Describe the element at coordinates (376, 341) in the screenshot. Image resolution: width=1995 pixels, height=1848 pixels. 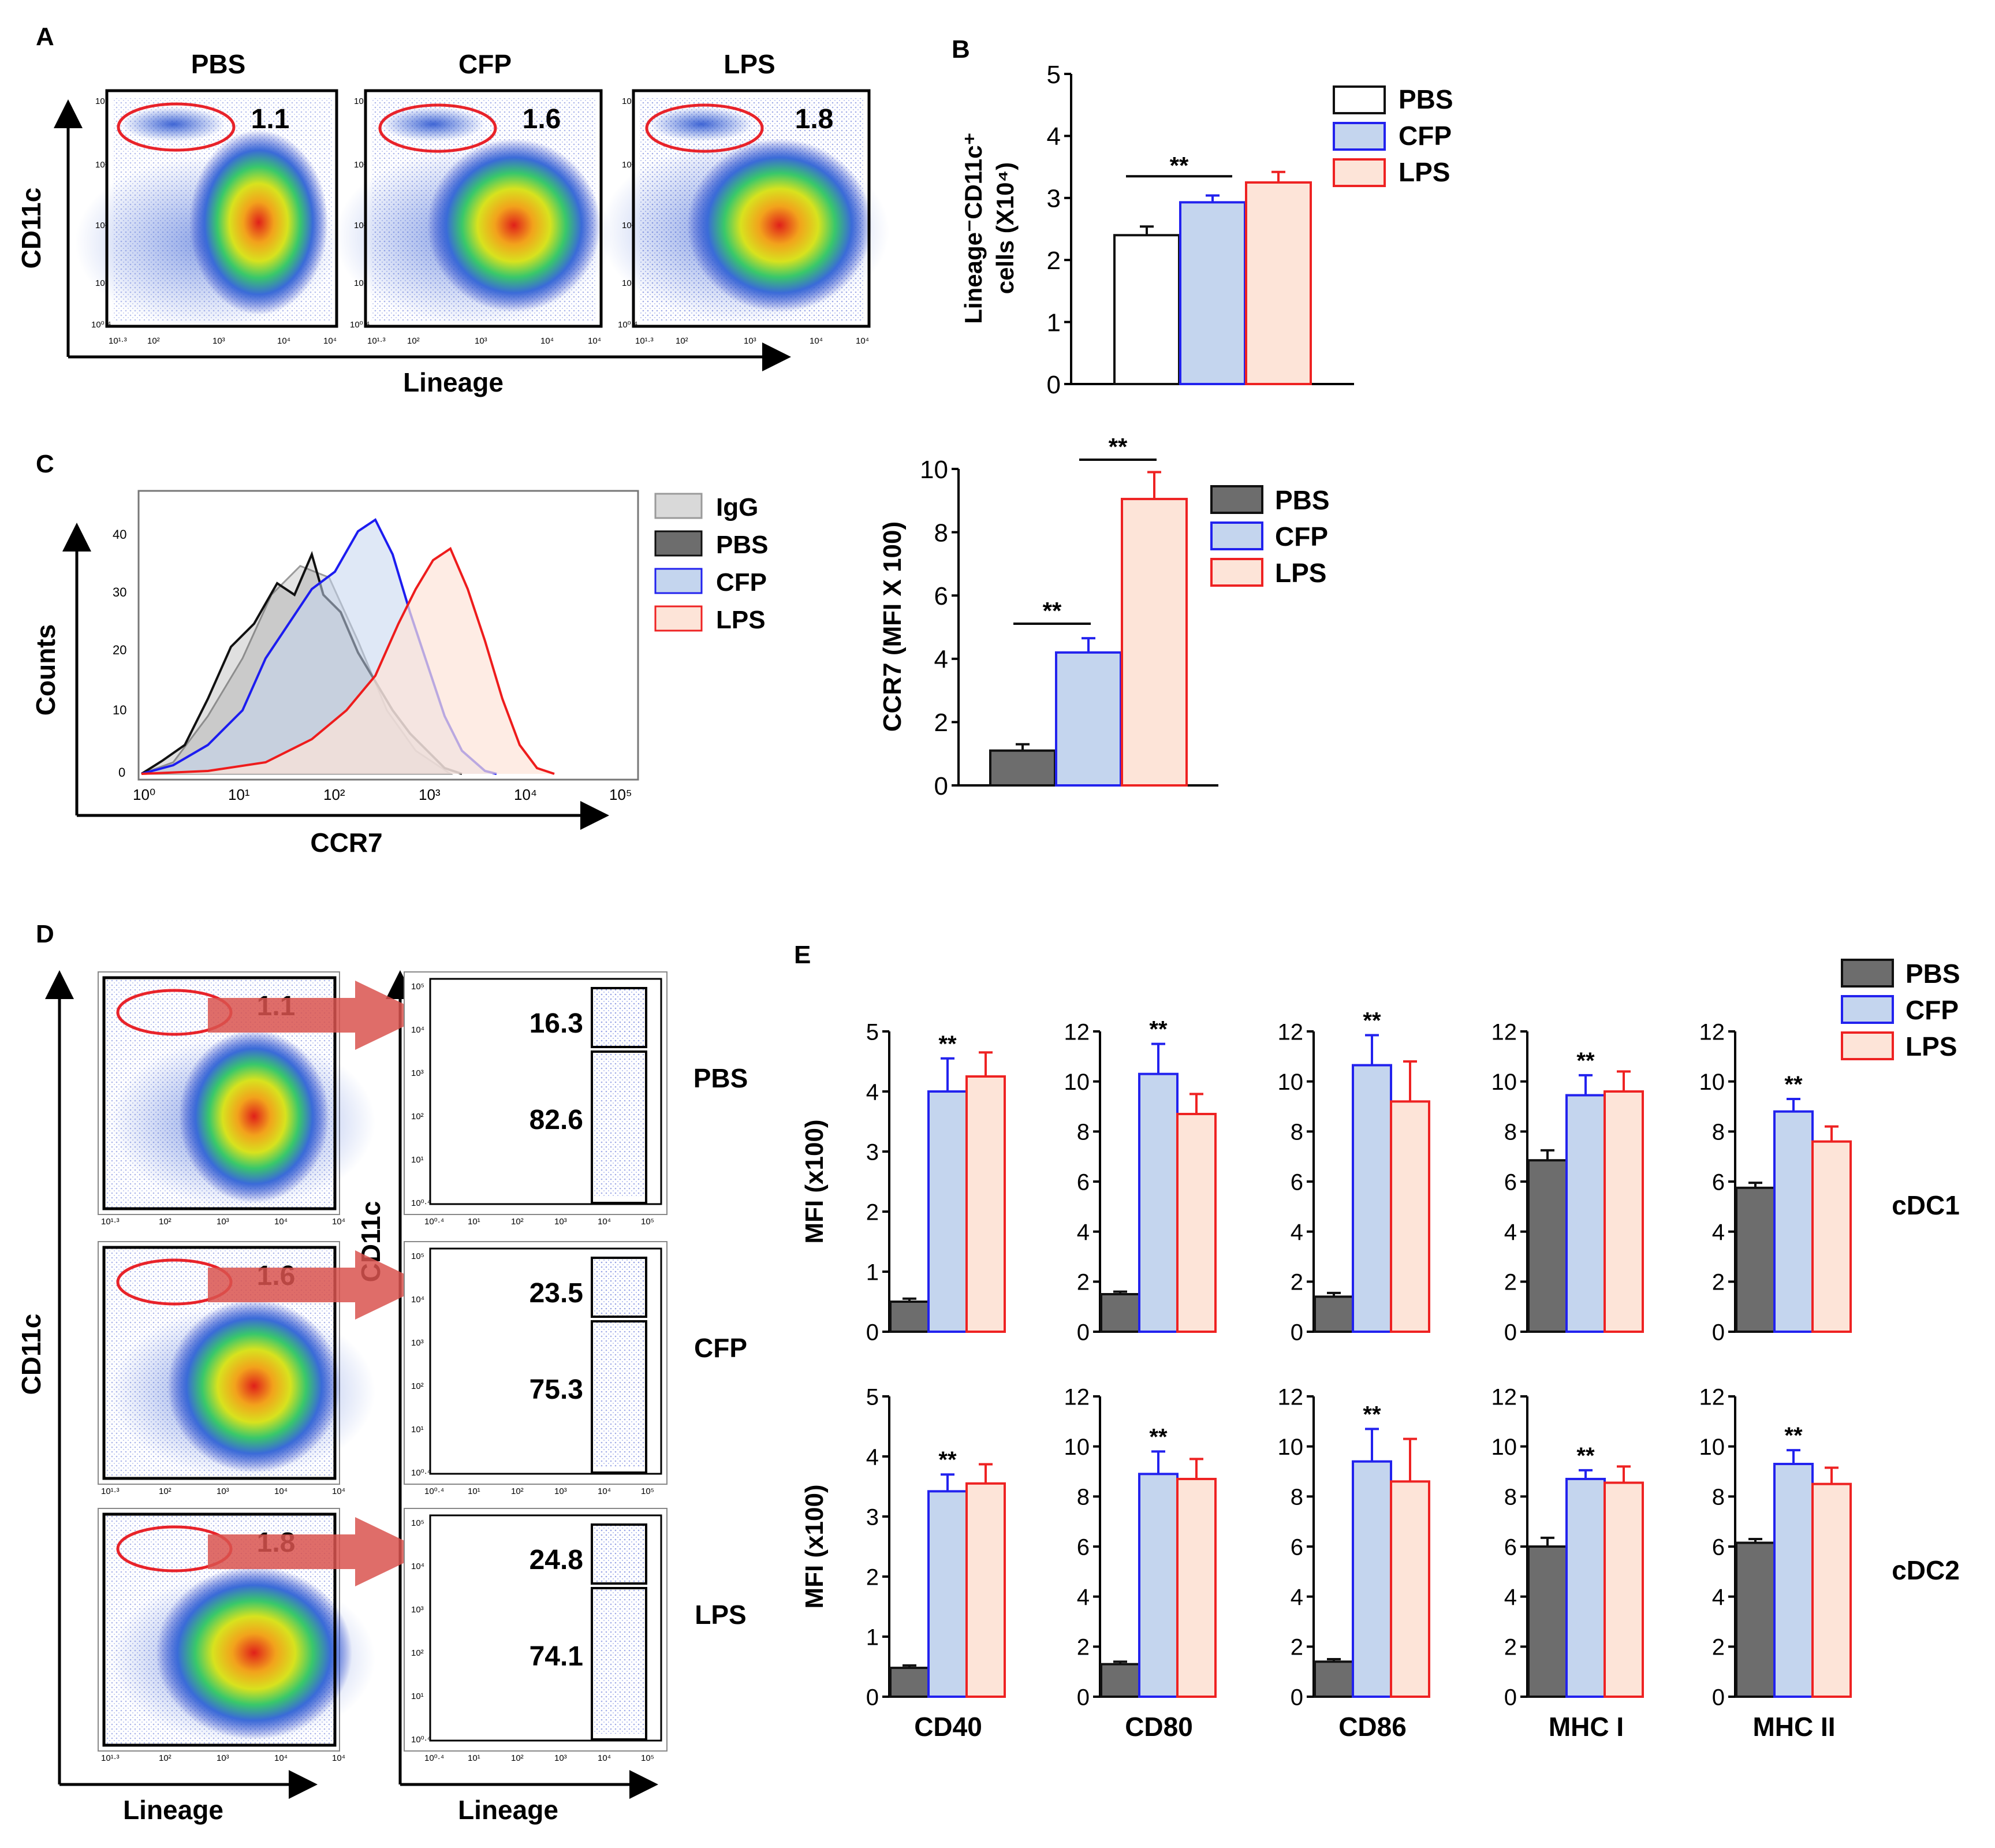
I see `svg-text: 10¹·³` at that location.